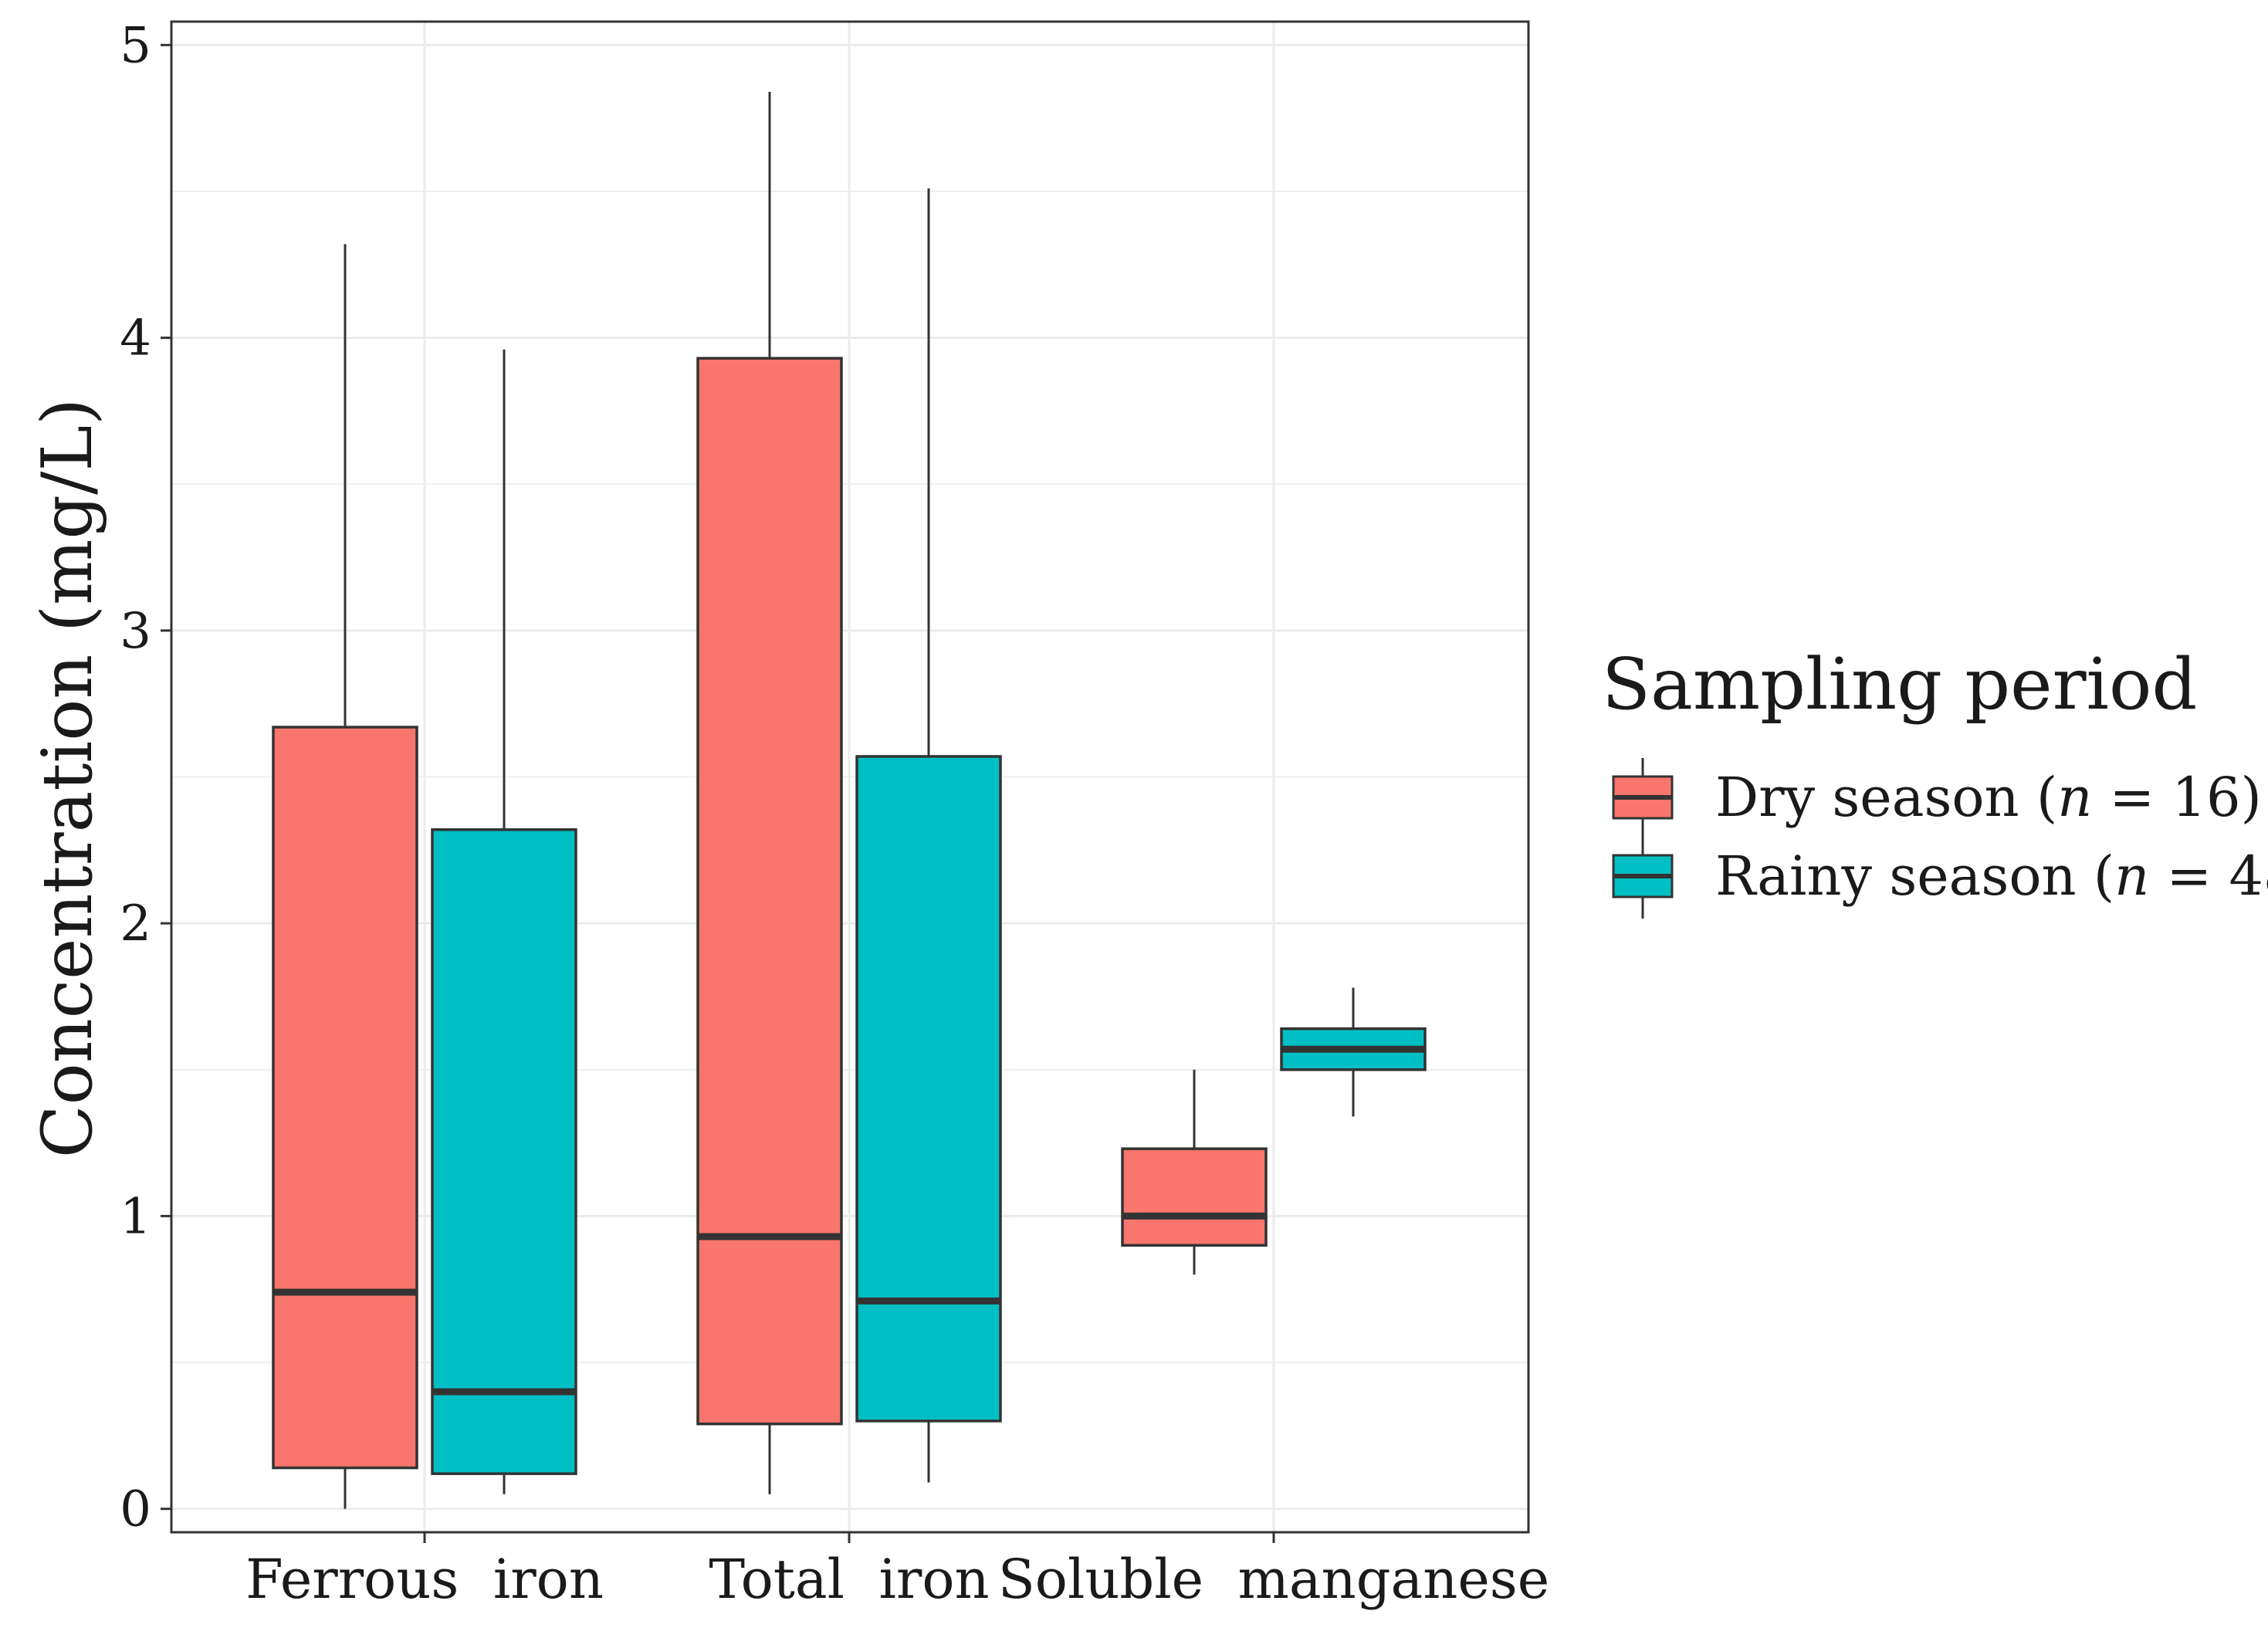  I want to click on x-tick-label: Soluble manganese, so click(1273, 1579).